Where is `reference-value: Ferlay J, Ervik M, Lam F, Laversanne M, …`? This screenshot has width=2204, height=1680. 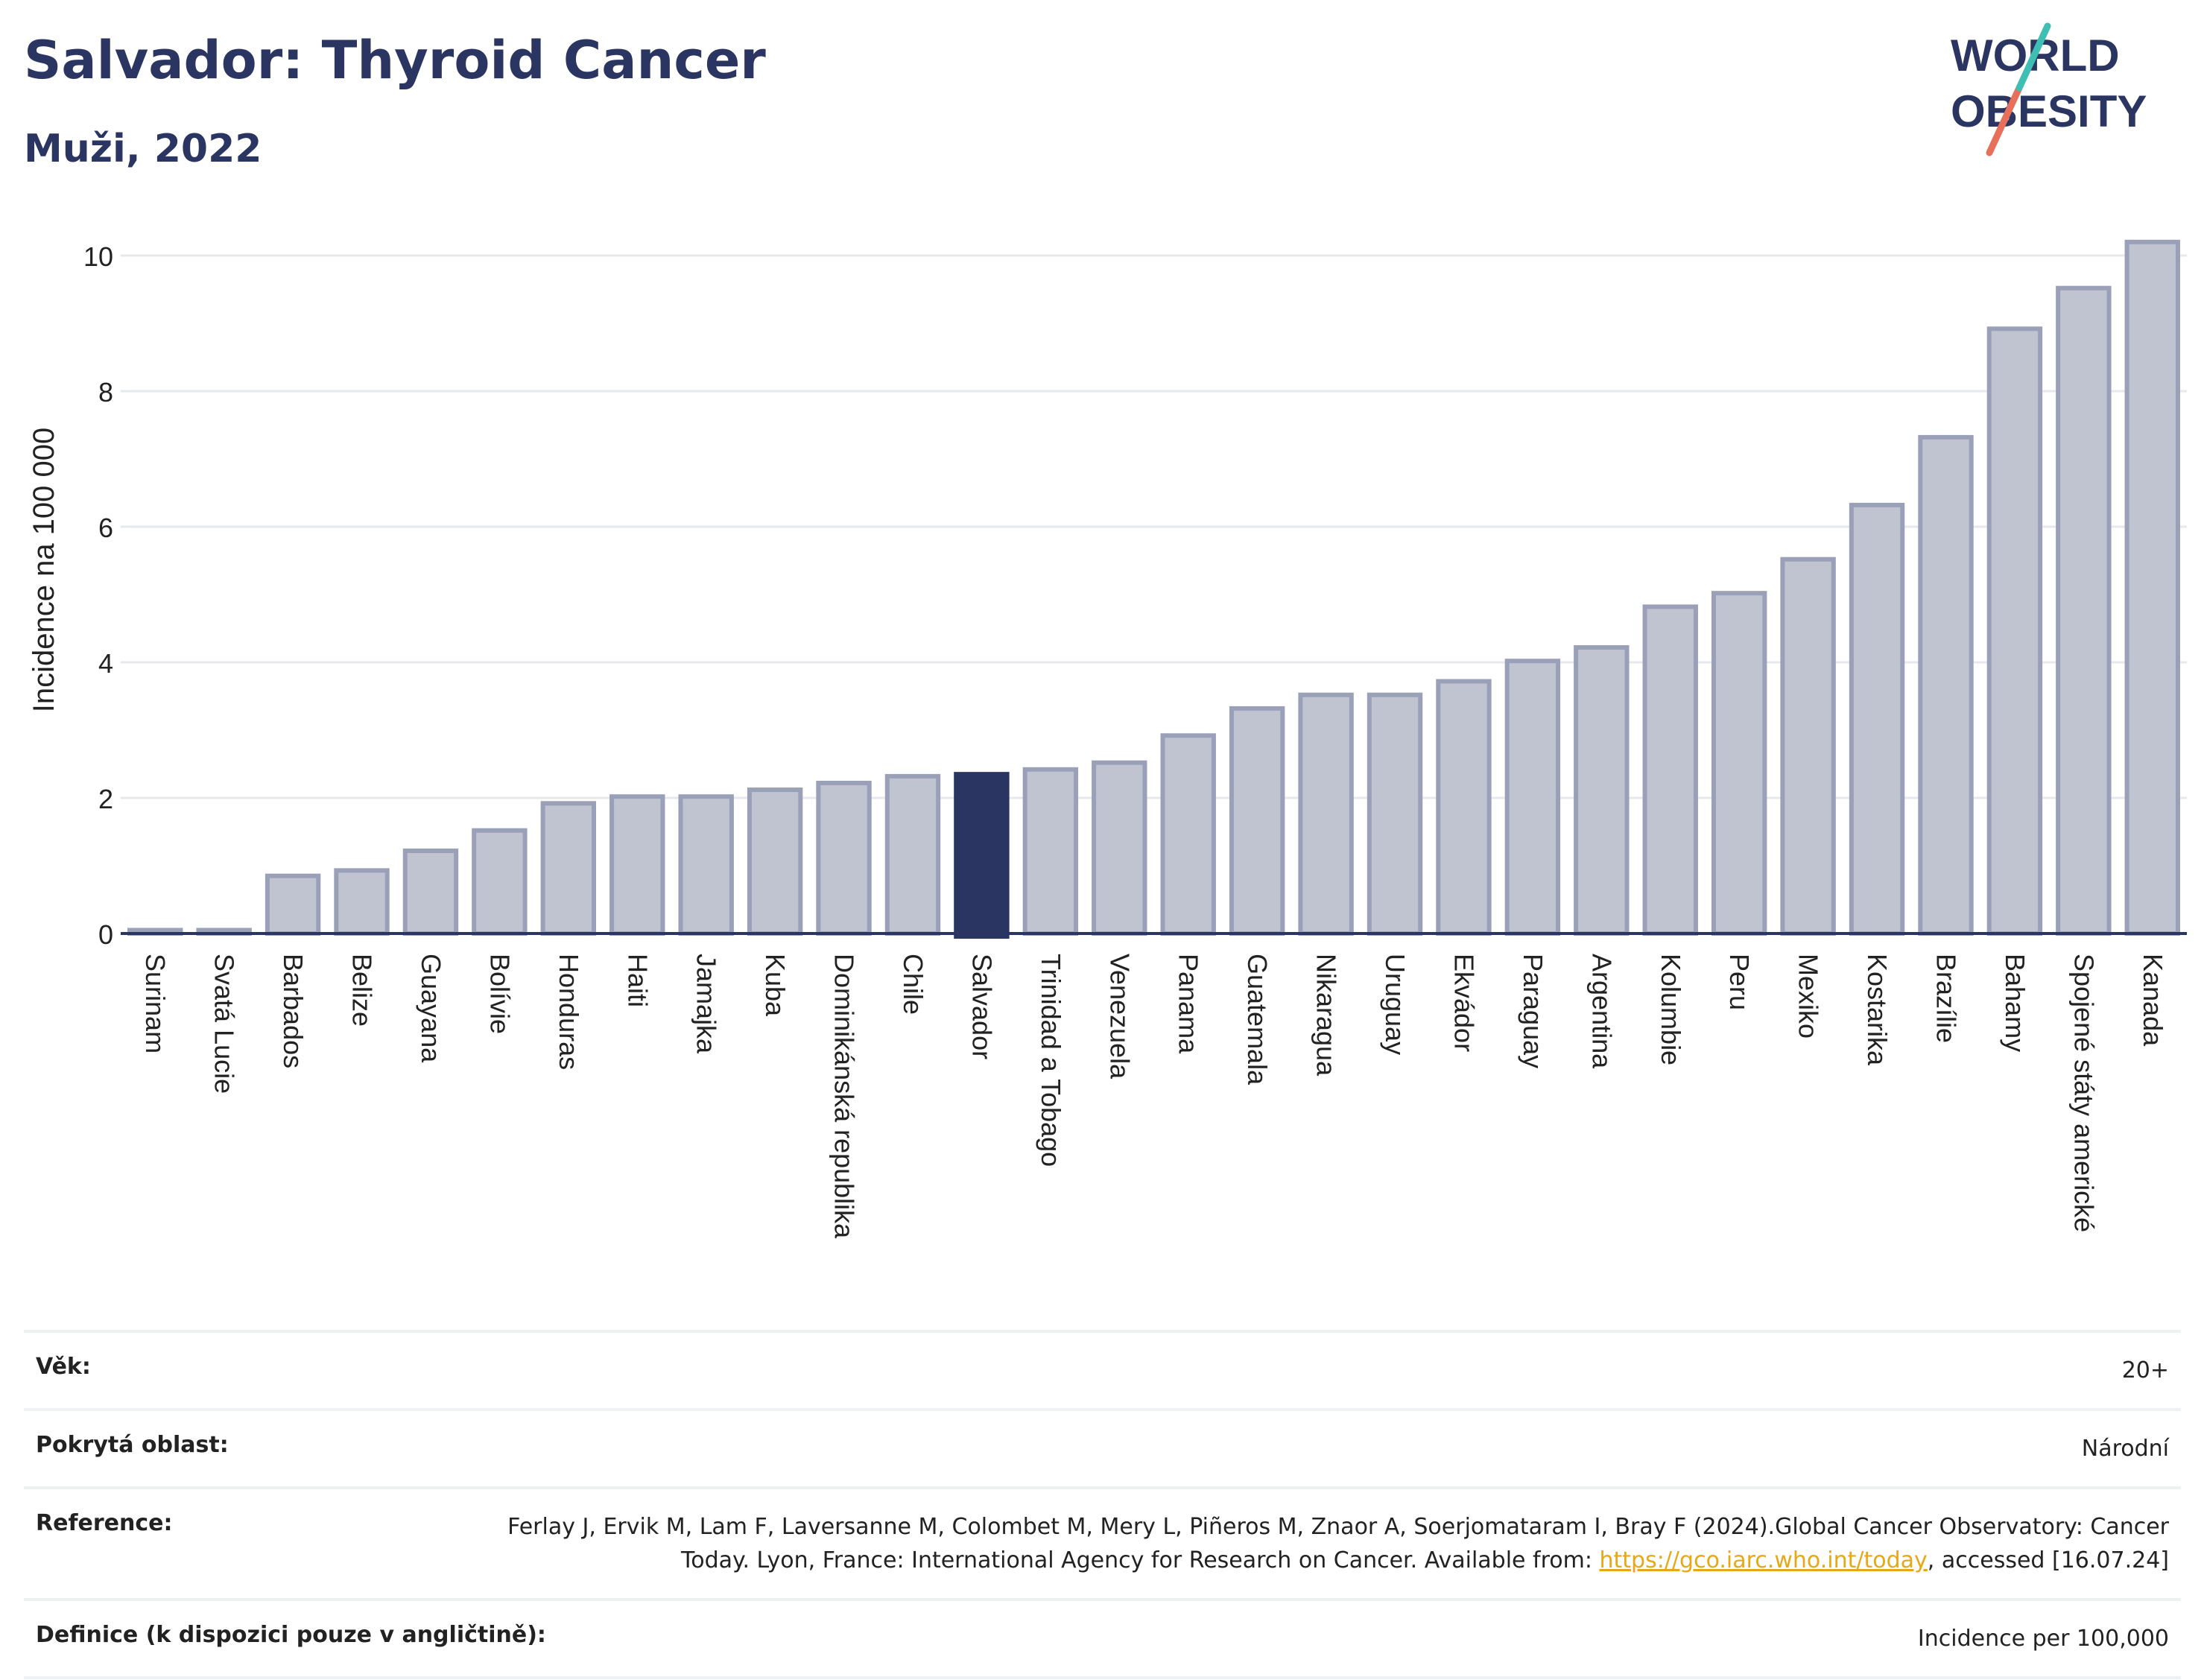
reference-value: Ferlay J, Ervik M, Lam F, Laversanne M, … is located at coordinates (1331, 1543).